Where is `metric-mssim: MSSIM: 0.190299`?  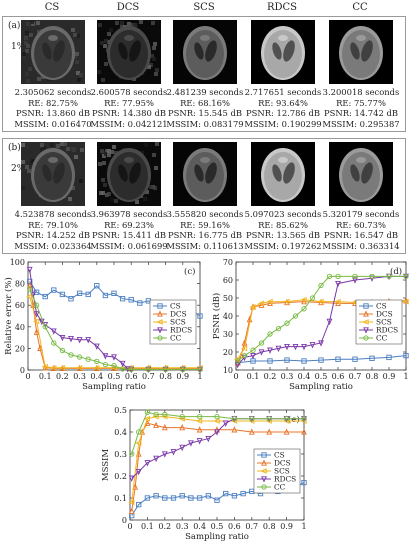
metric-mssim: MSSIM: 0.190299 is located at coordinates (283, 123).